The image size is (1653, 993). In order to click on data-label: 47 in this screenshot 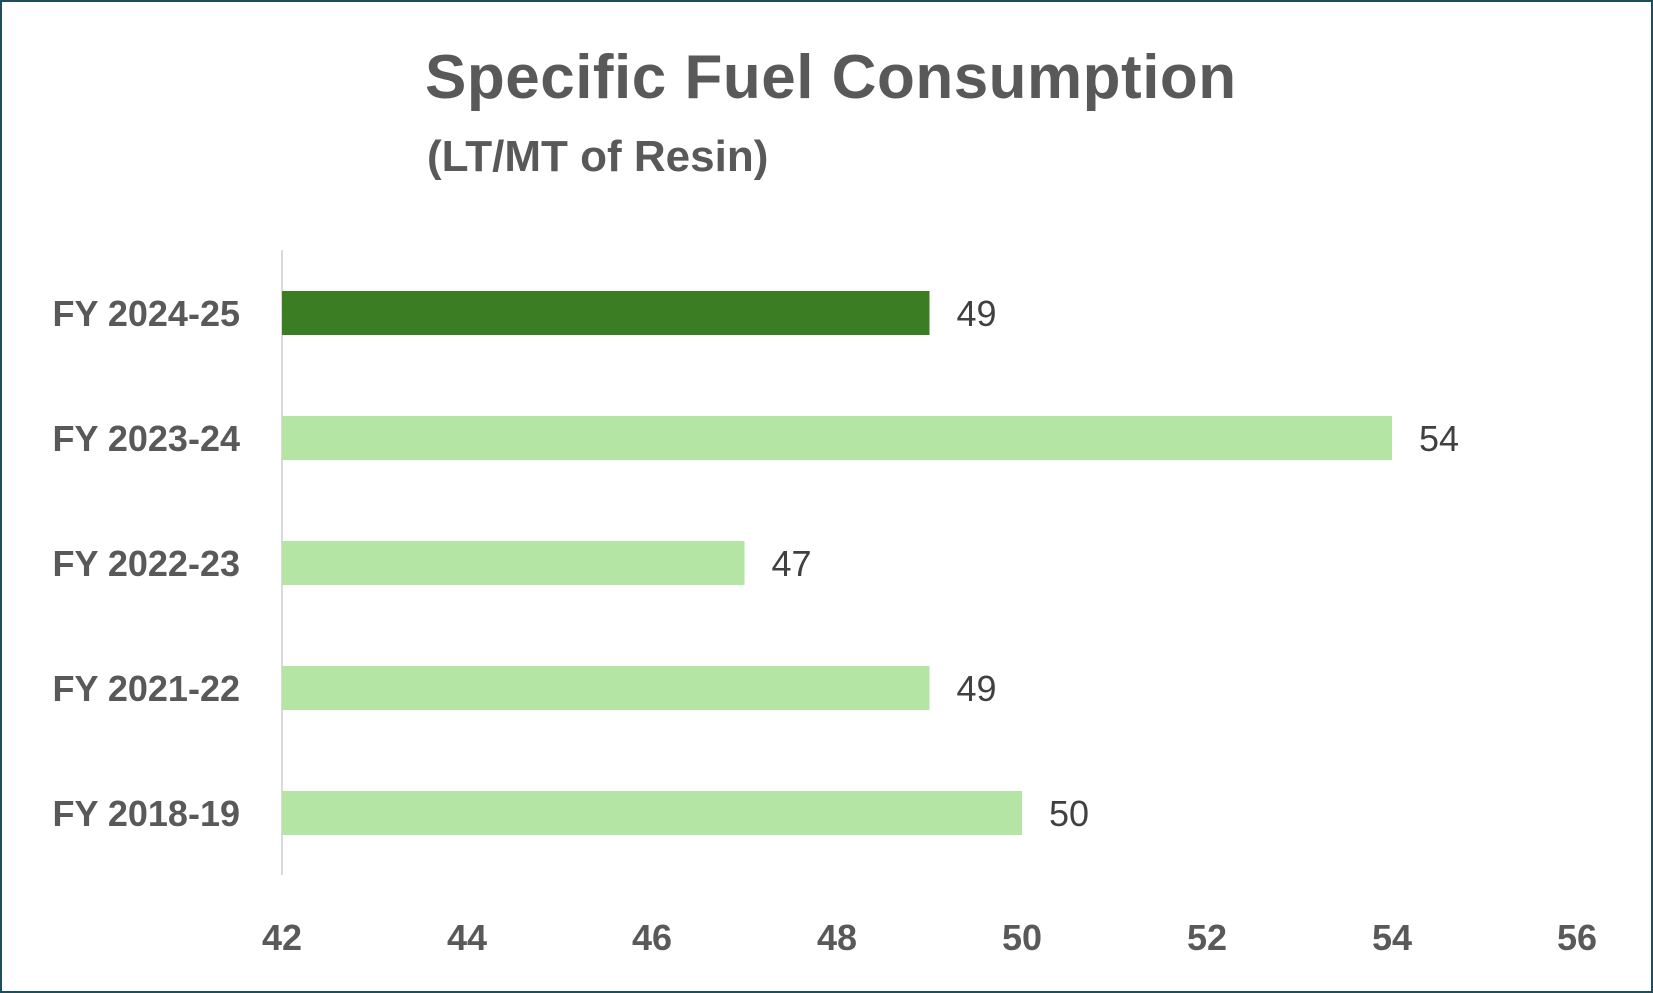, I will do `click(792, 563)`.